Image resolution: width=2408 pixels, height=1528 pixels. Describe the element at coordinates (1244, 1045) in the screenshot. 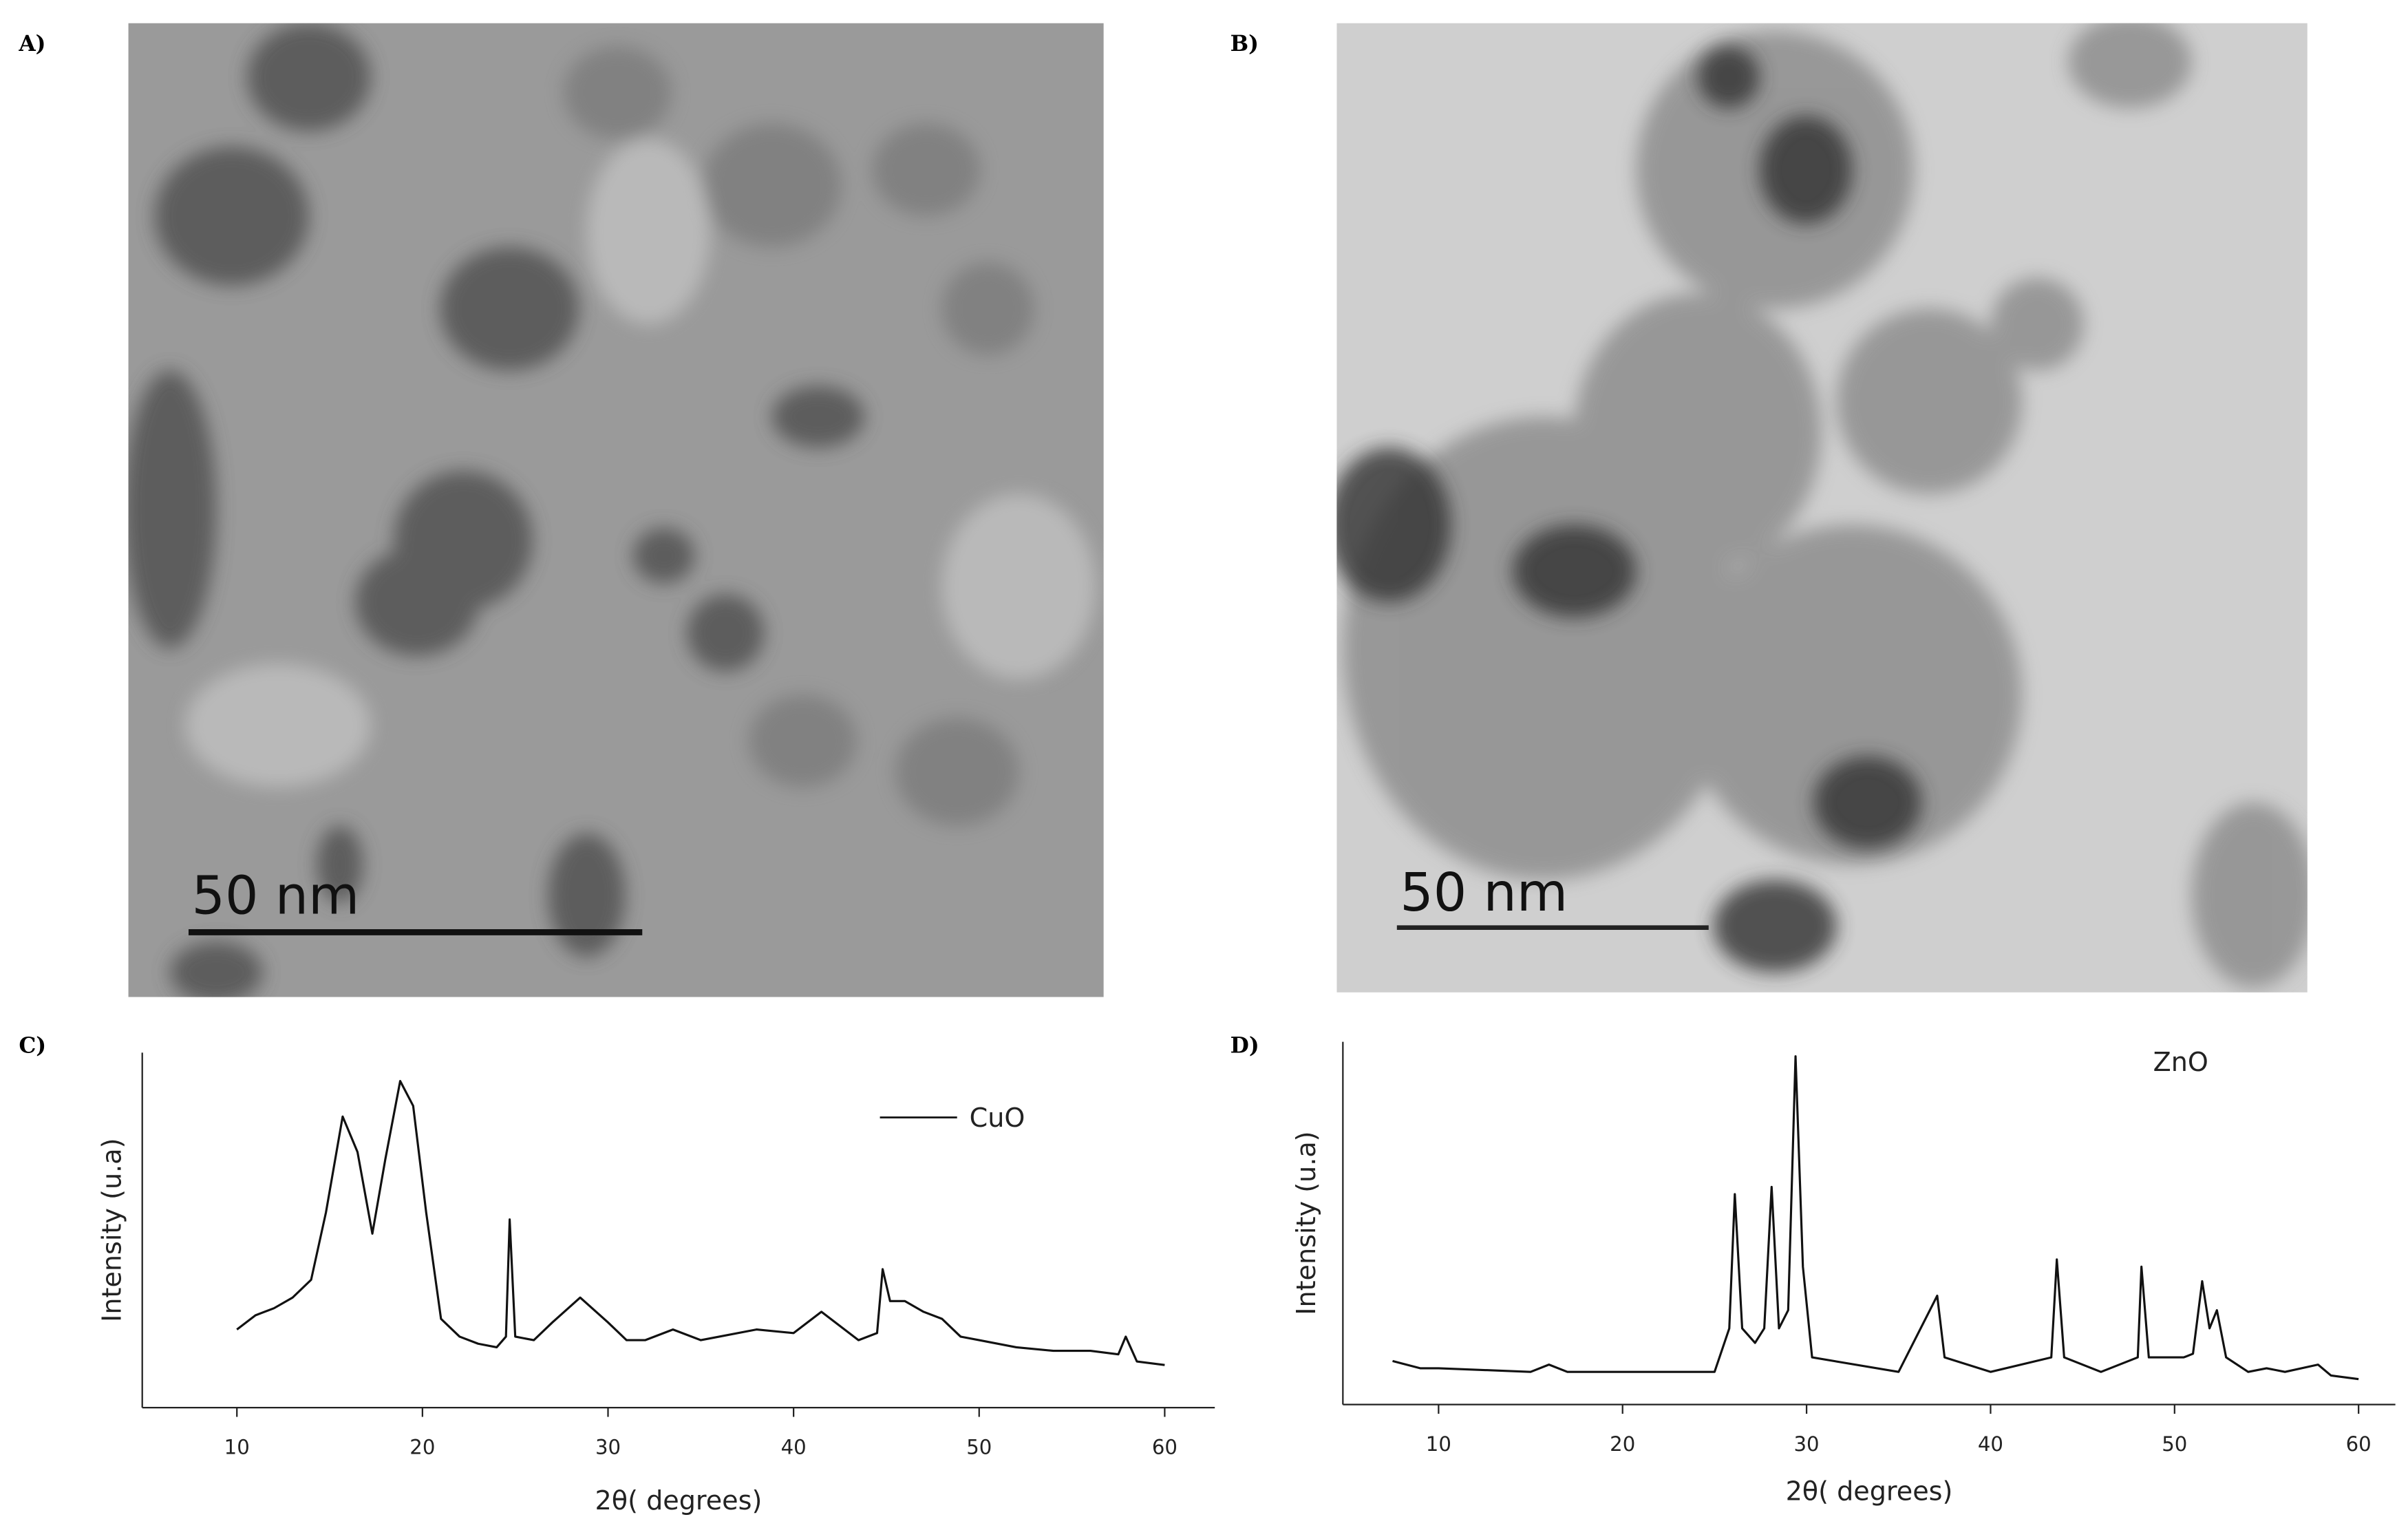

I see `panel-label: D)` at that location.